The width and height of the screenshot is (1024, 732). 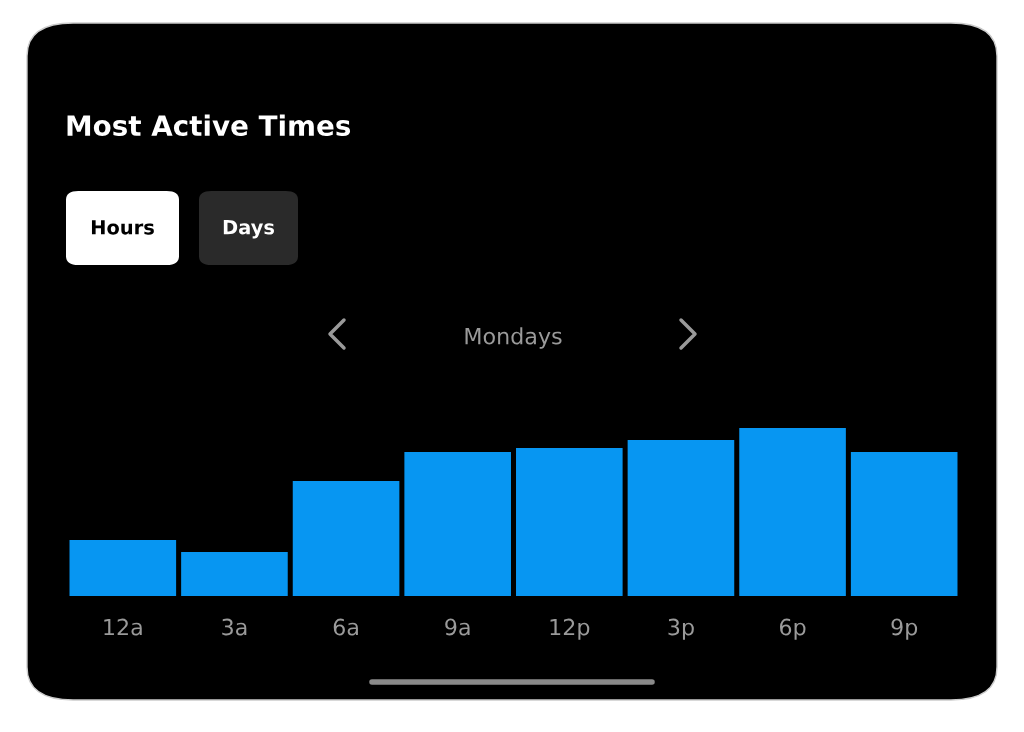 What do you see at coordinates (123, 627) in the screenshot?
I see `x-tick-label: 12a` at bounding box center [123, 627].